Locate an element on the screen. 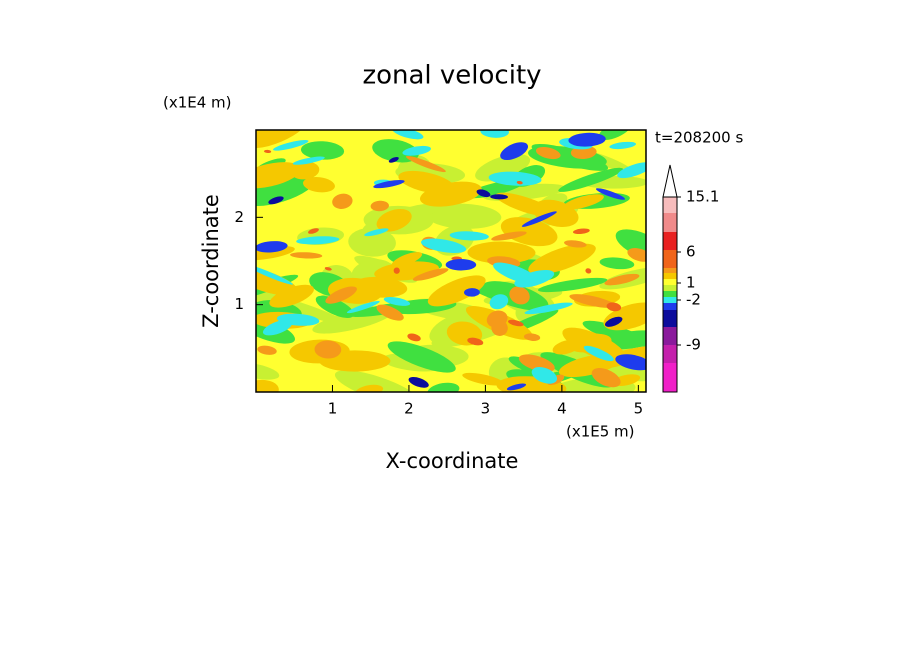 Image resolution: width=904 pixels, height=658 pixels. colorbar-tick-label: 6 is located at coordinates (691, 252).